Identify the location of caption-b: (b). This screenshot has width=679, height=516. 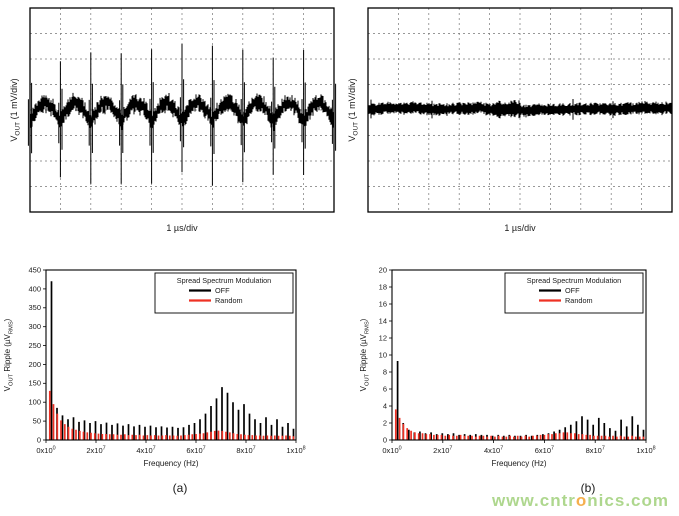
(588, 488).